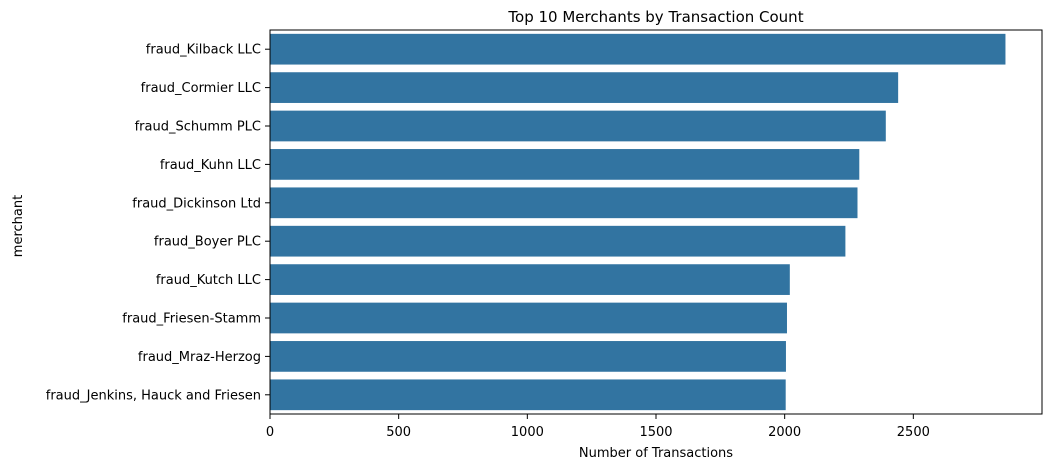 The height and width of the screenshot is (472, 1054). What do you see at coordinates (656, 453) in the screenshot?
I see `x-axis-label: Number of Transactions` at bounding box center [656, 453].